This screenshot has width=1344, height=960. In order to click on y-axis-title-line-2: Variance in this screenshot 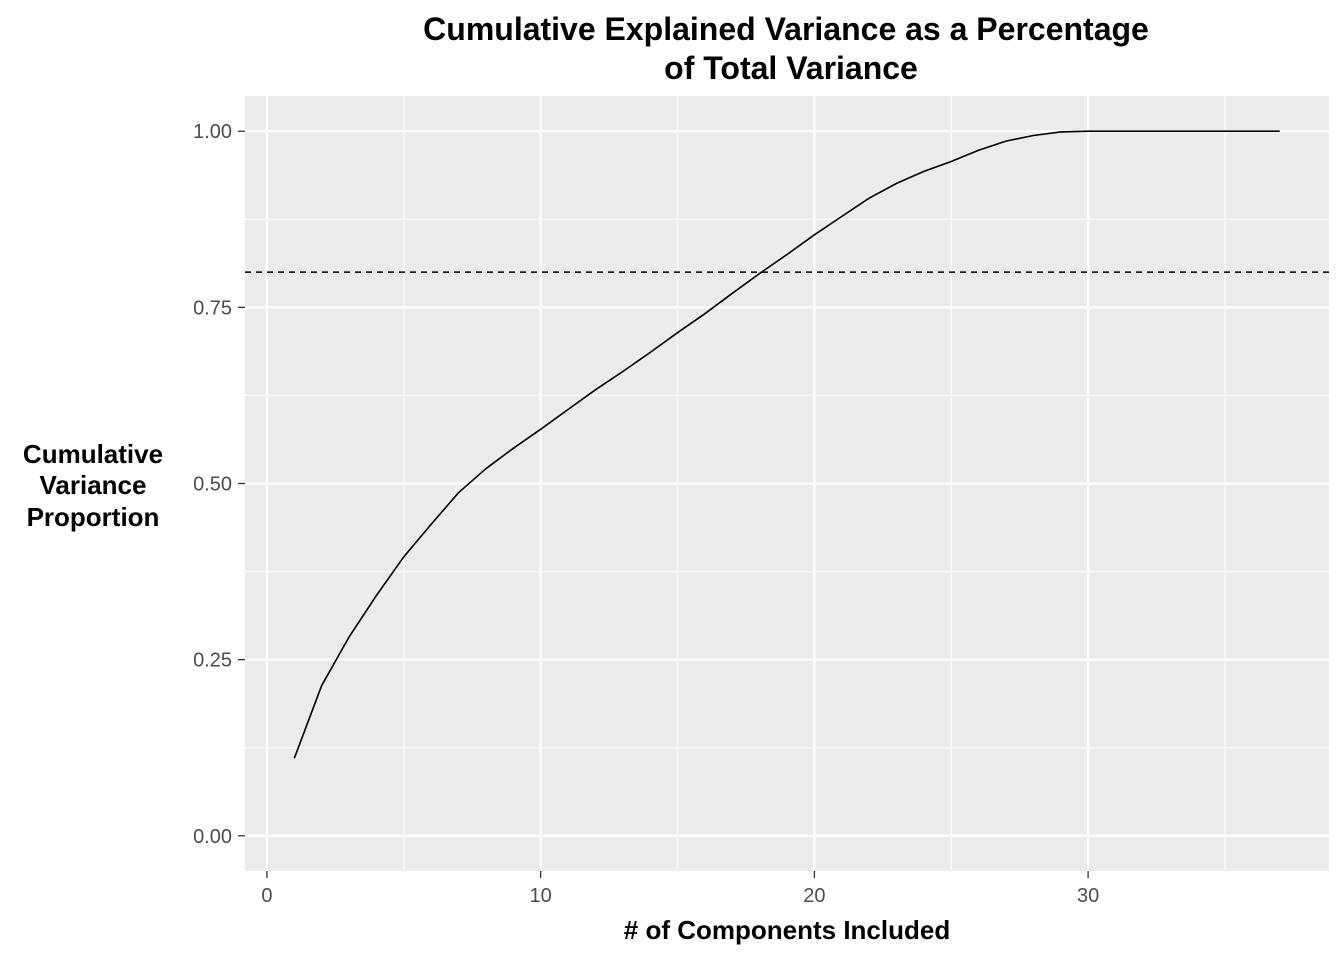, I will do `click(93, 485)`.